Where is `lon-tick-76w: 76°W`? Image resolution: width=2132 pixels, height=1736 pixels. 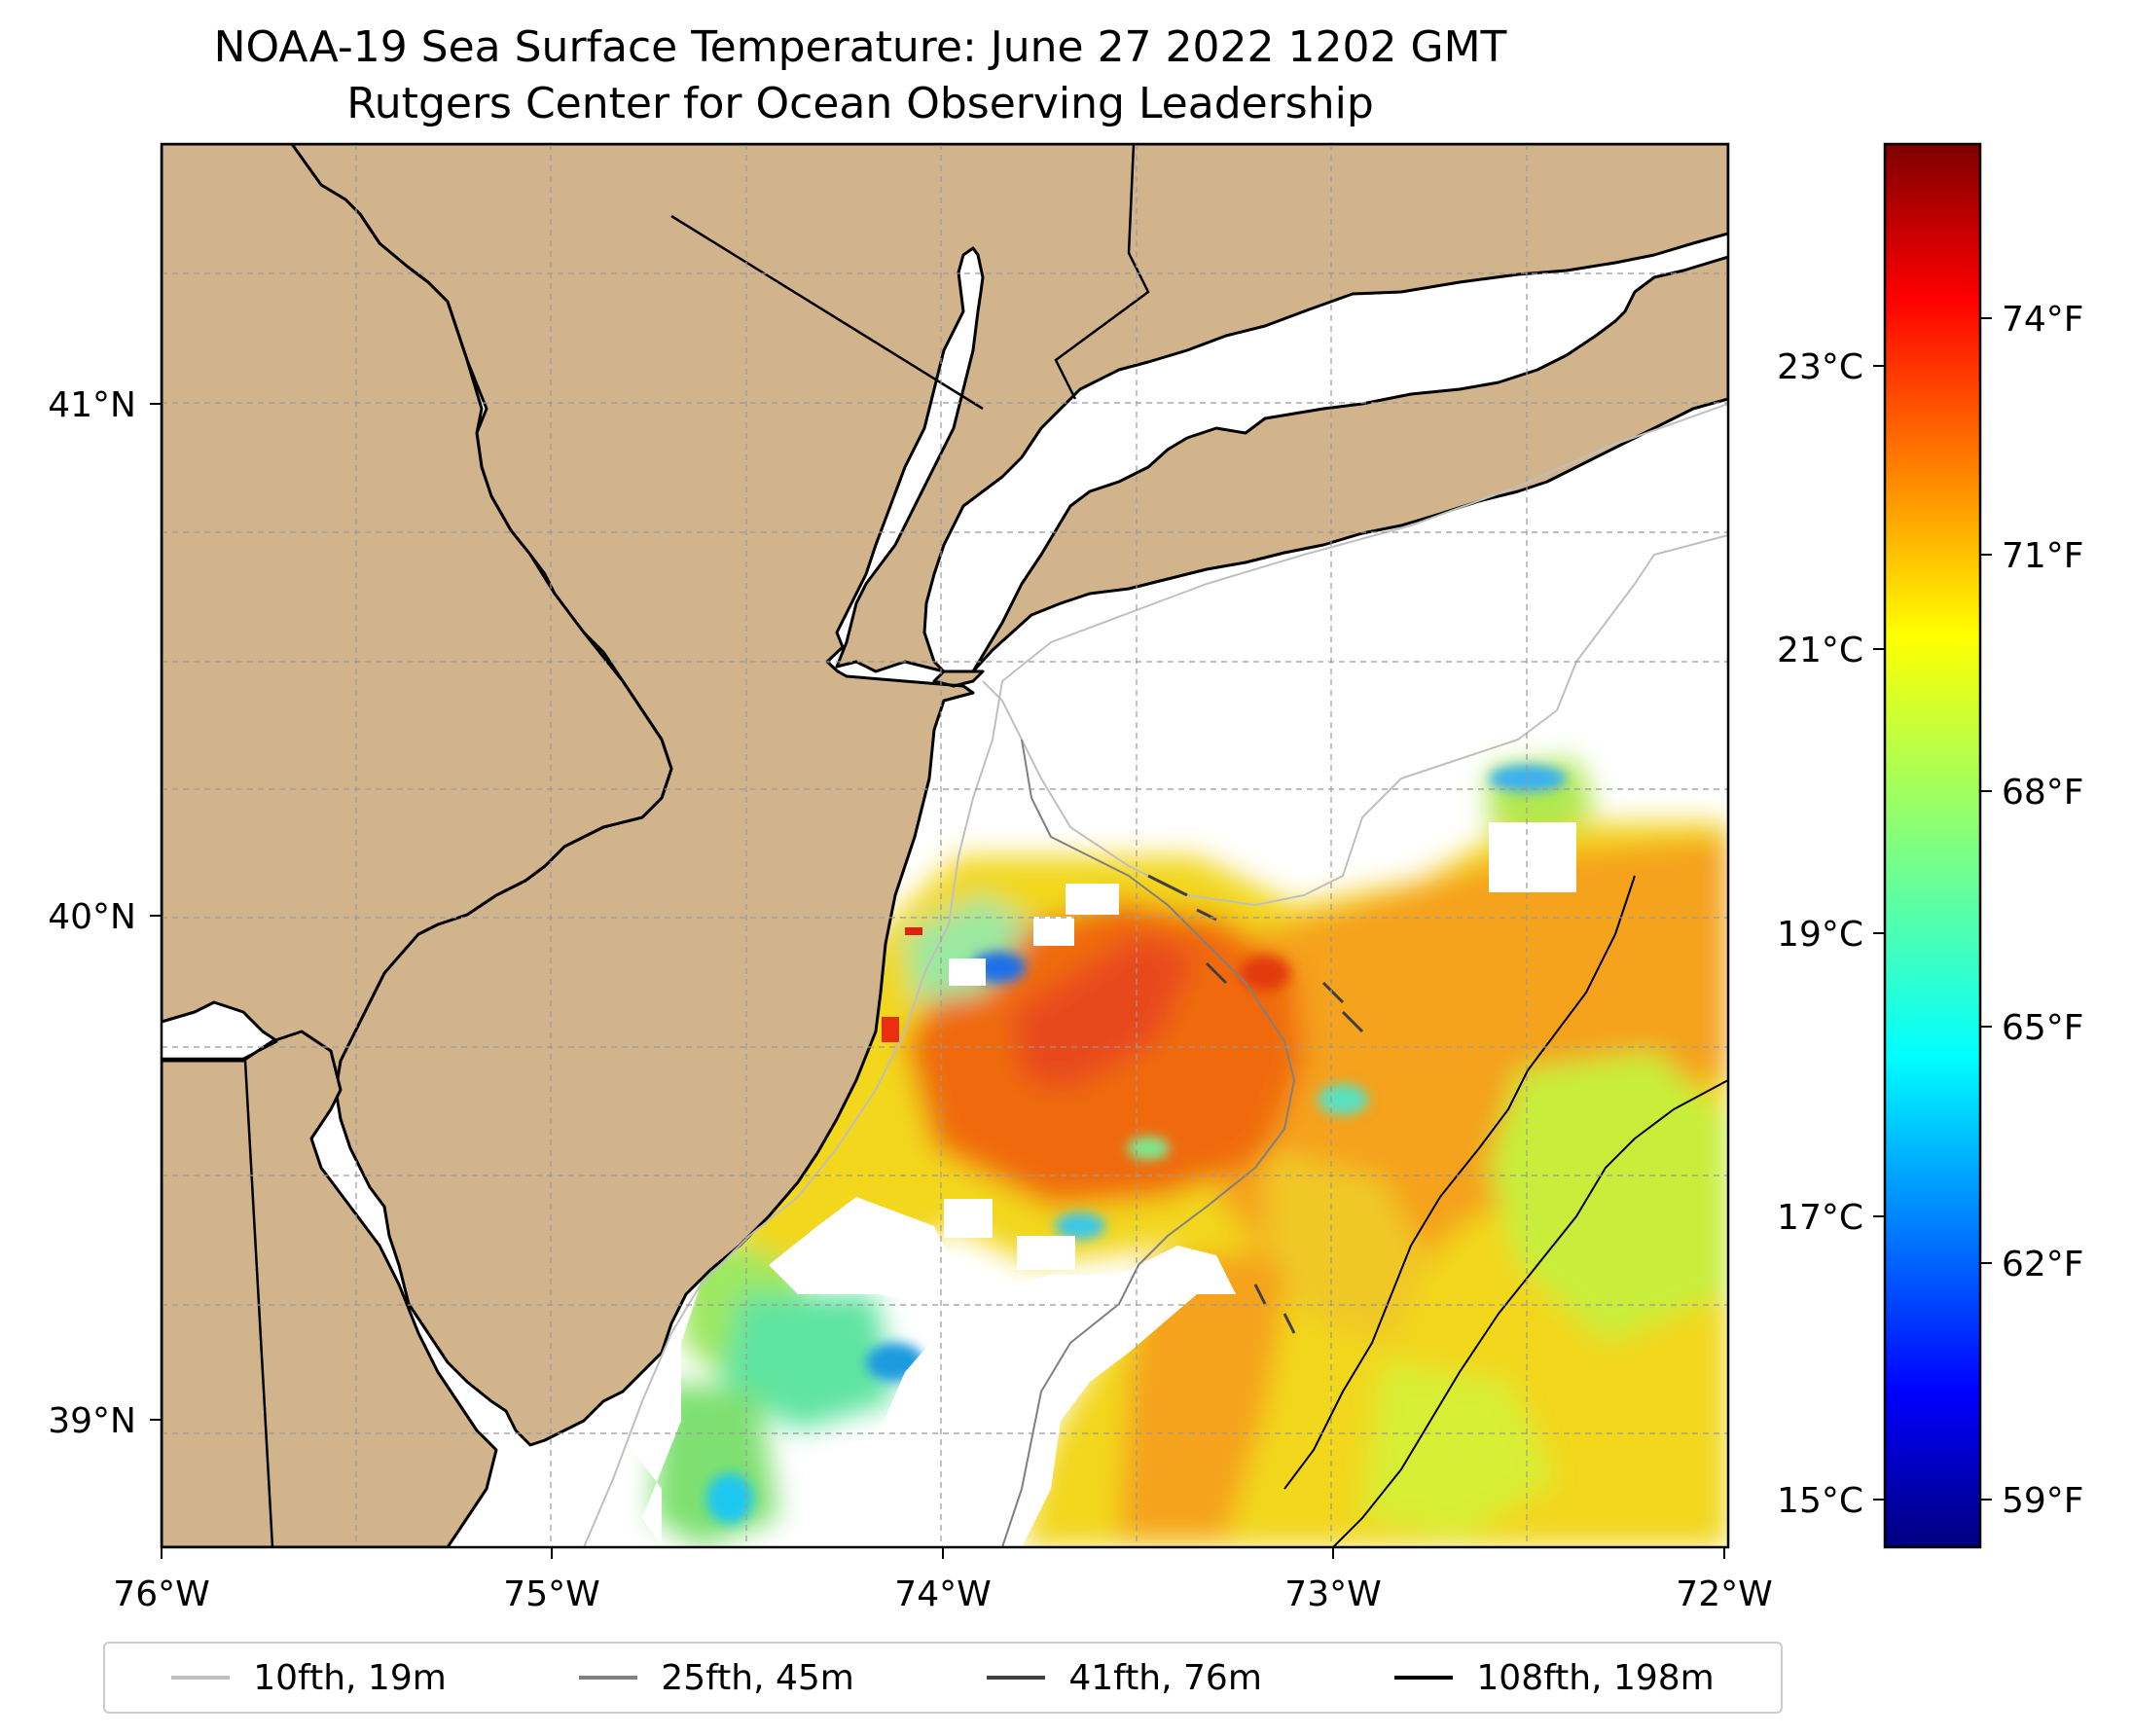 lon-tick-76w: 76°W is located at coordinates (161, 1594).